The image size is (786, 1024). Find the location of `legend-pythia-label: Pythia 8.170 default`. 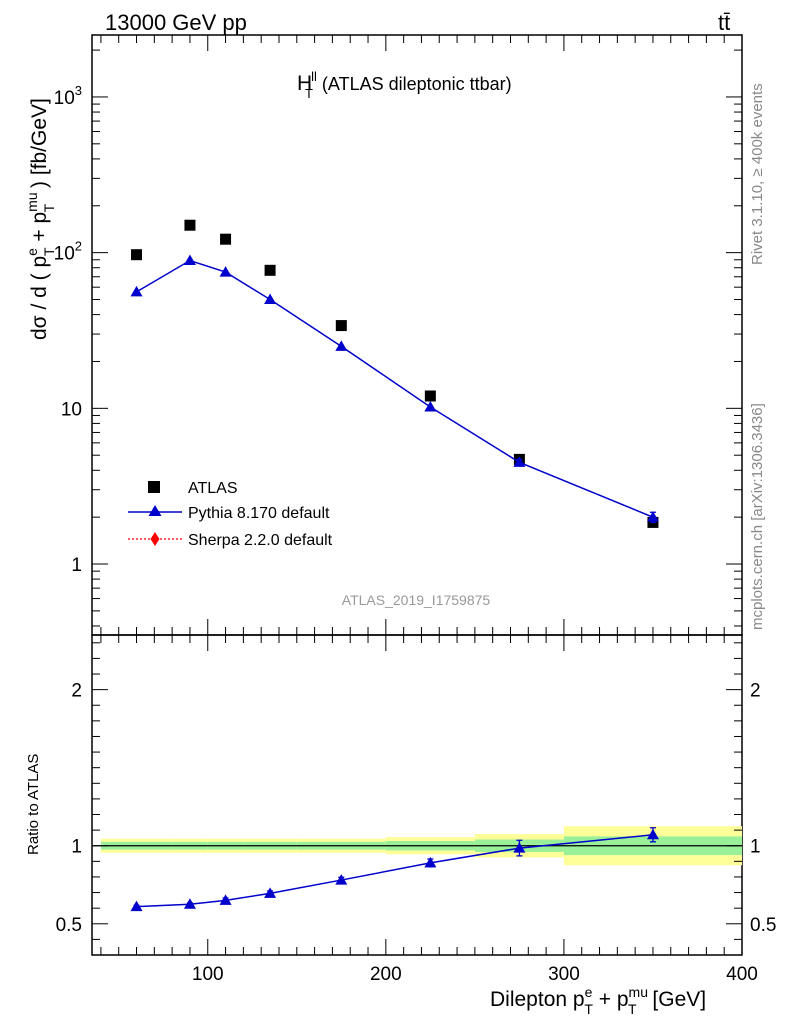

legend-pythia-label: Pythia 8.170 default is located at coordinates (259, 513).